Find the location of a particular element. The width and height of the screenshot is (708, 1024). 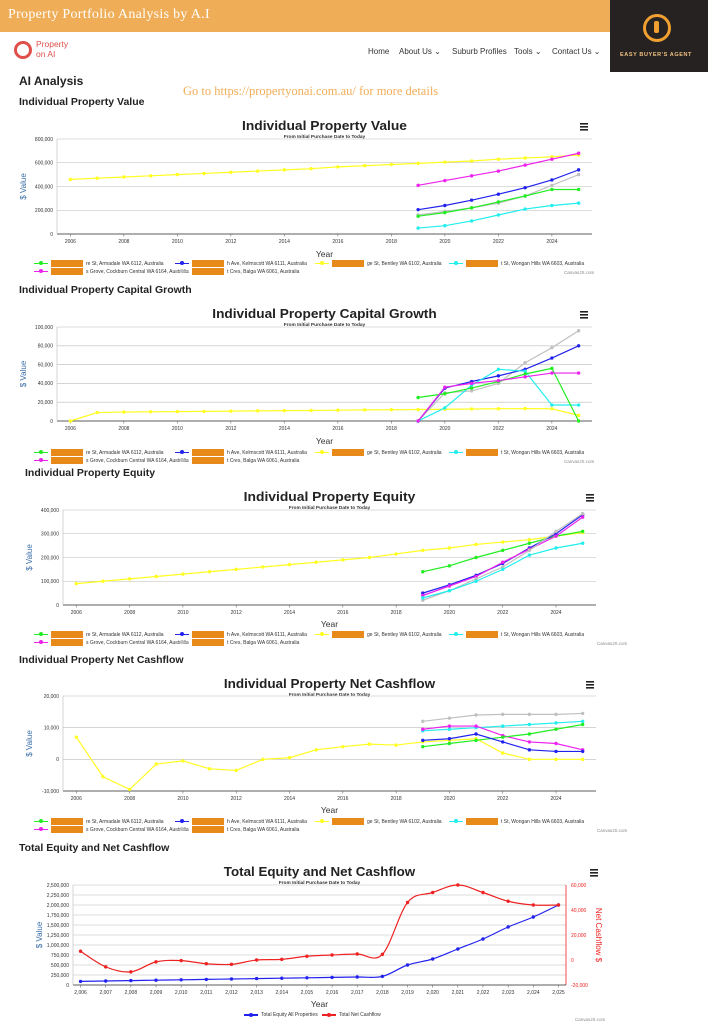

section-property-value: Individual Property Value is located at coordinates (82, 102).